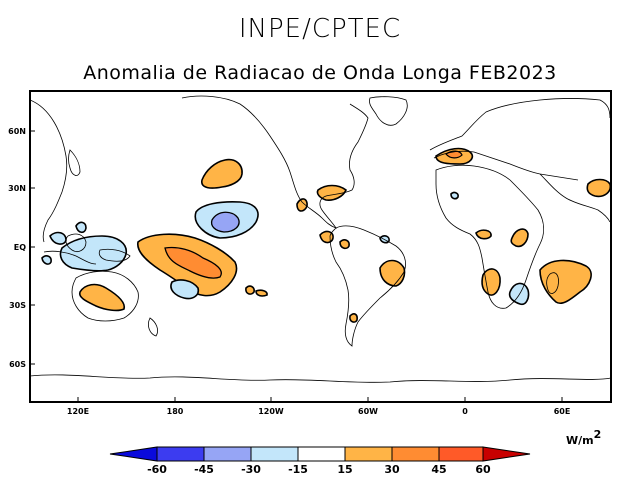 The image size is (640, 494). I want to click on units-label: W/m2, so click(583, 437).